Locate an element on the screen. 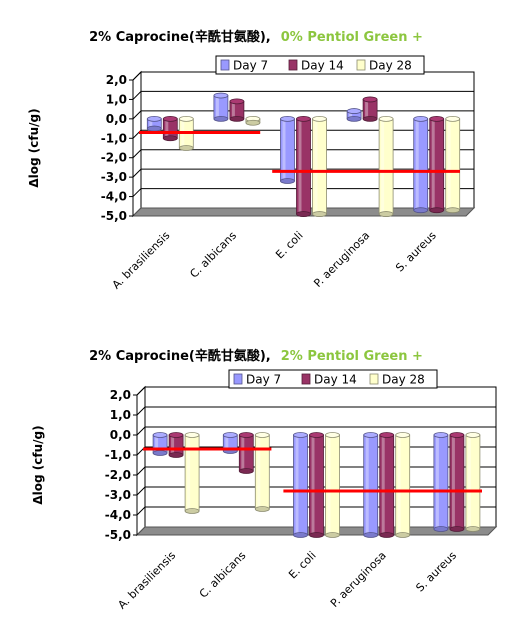  chart-title-main: 2% Caprocine(辛酰甘氨酸), is located at coordinates (180, 37).